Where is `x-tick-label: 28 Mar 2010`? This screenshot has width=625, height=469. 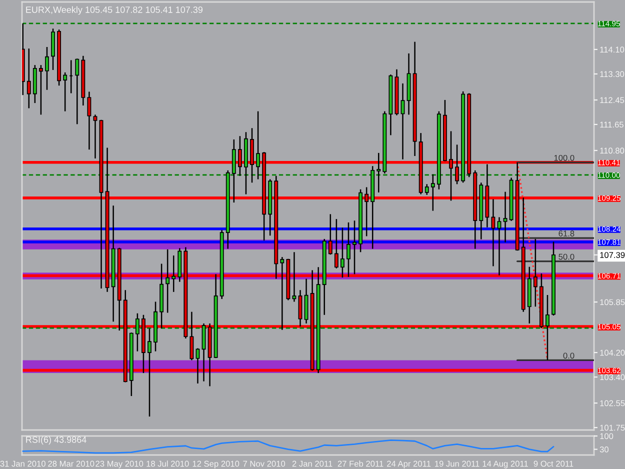 x-tick-label: 28 Mar 2010 is located at coordinates (71, 463).